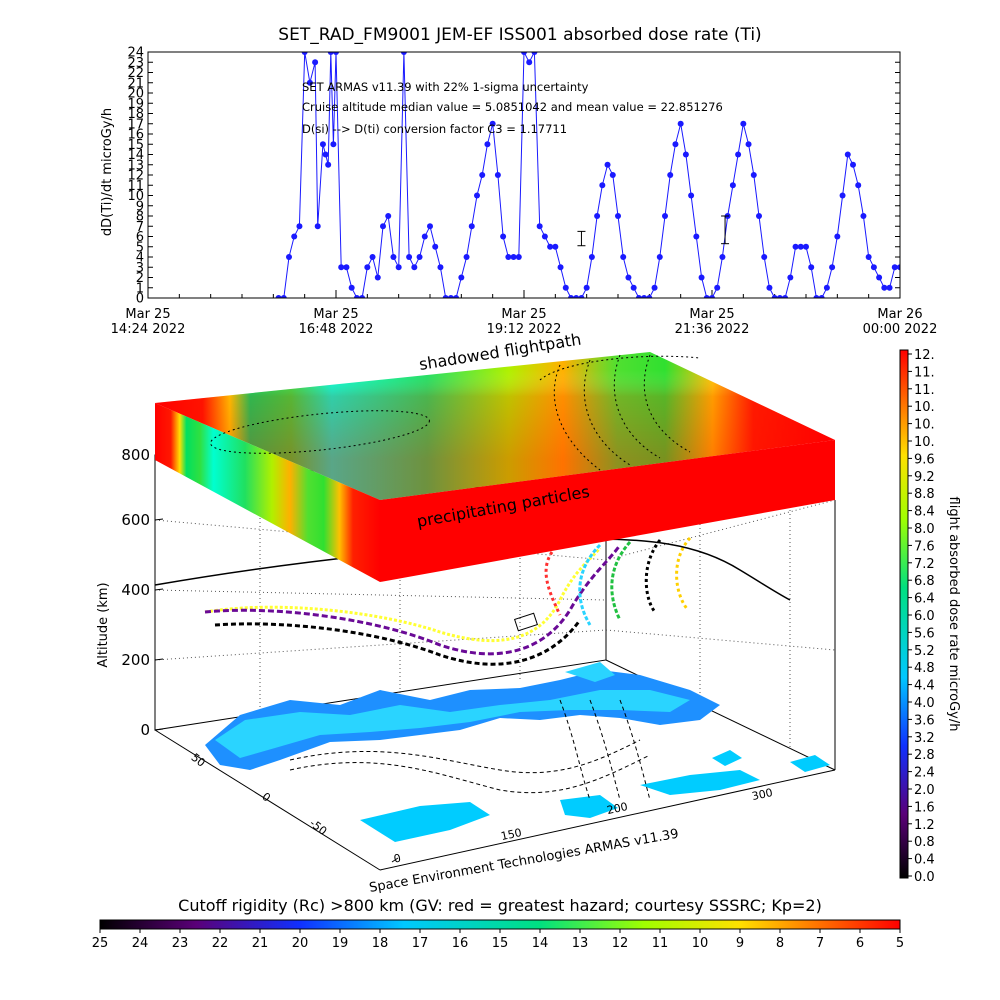 The image size is (1000, 1000). I want to click on rigidity-colorbar-tick-label: 24, so click(140, 943).